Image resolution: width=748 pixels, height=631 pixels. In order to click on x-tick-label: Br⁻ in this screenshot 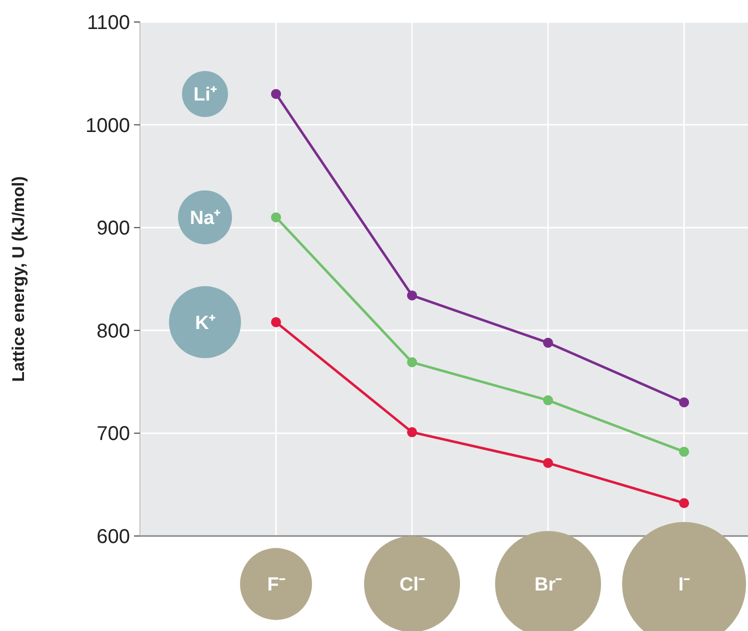, I will do `click(548, 585)`.